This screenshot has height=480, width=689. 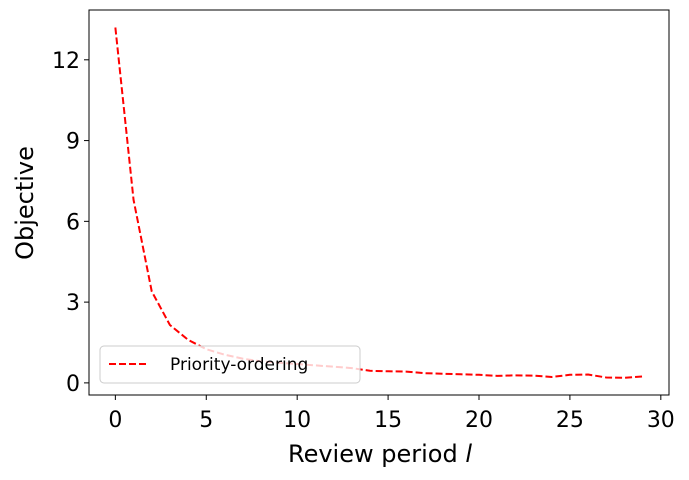 I want to click on y-tick-label: 3, so click(x=73, y=303).